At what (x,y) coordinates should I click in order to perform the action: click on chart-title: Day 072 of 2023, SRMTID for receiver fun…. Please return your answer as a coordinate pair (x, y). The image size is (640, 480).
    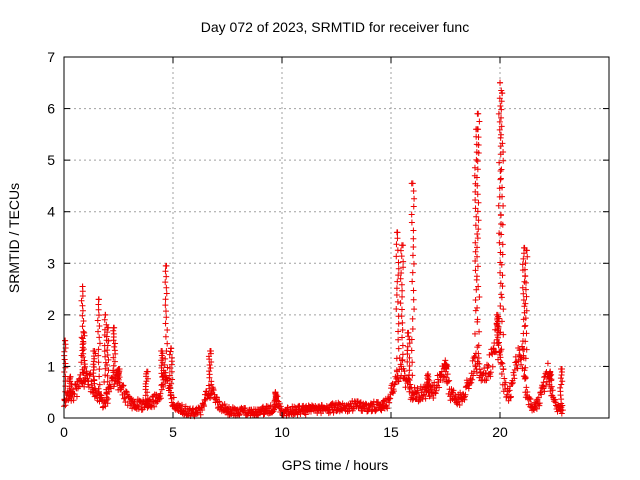
    Looking at the image, I should click on (335, 27).